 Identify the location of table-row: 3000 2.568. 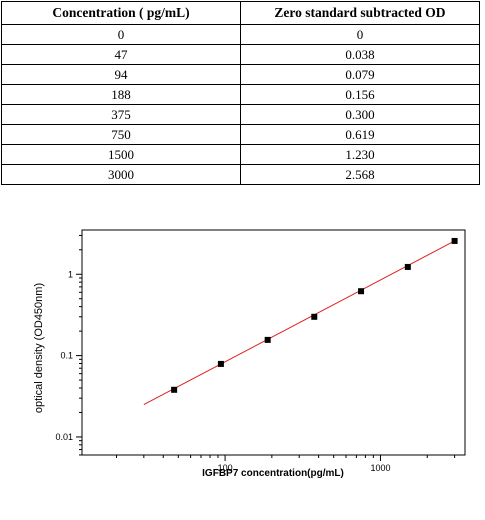
(240, 174).